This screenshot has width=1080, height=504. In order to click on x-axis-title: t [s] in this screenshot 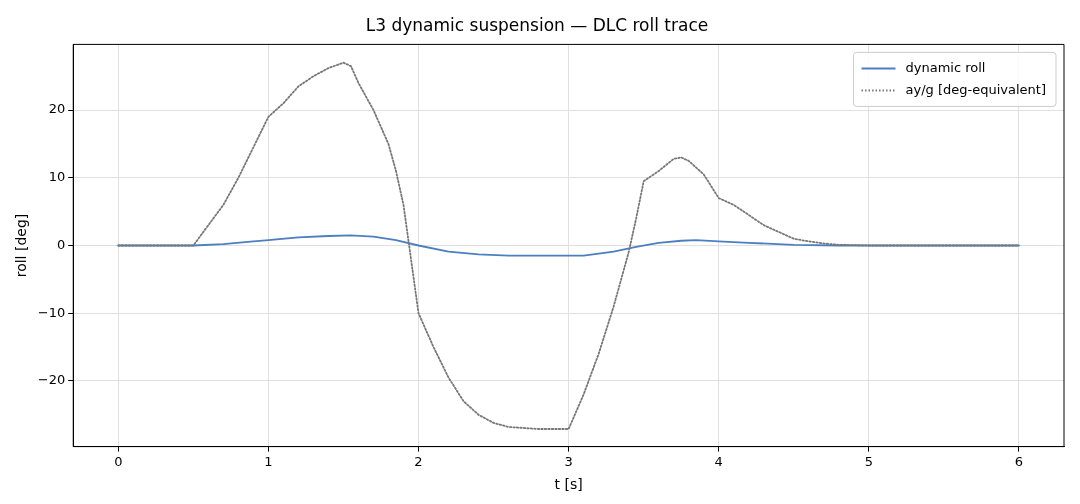, I will do `click(568, 484)`.